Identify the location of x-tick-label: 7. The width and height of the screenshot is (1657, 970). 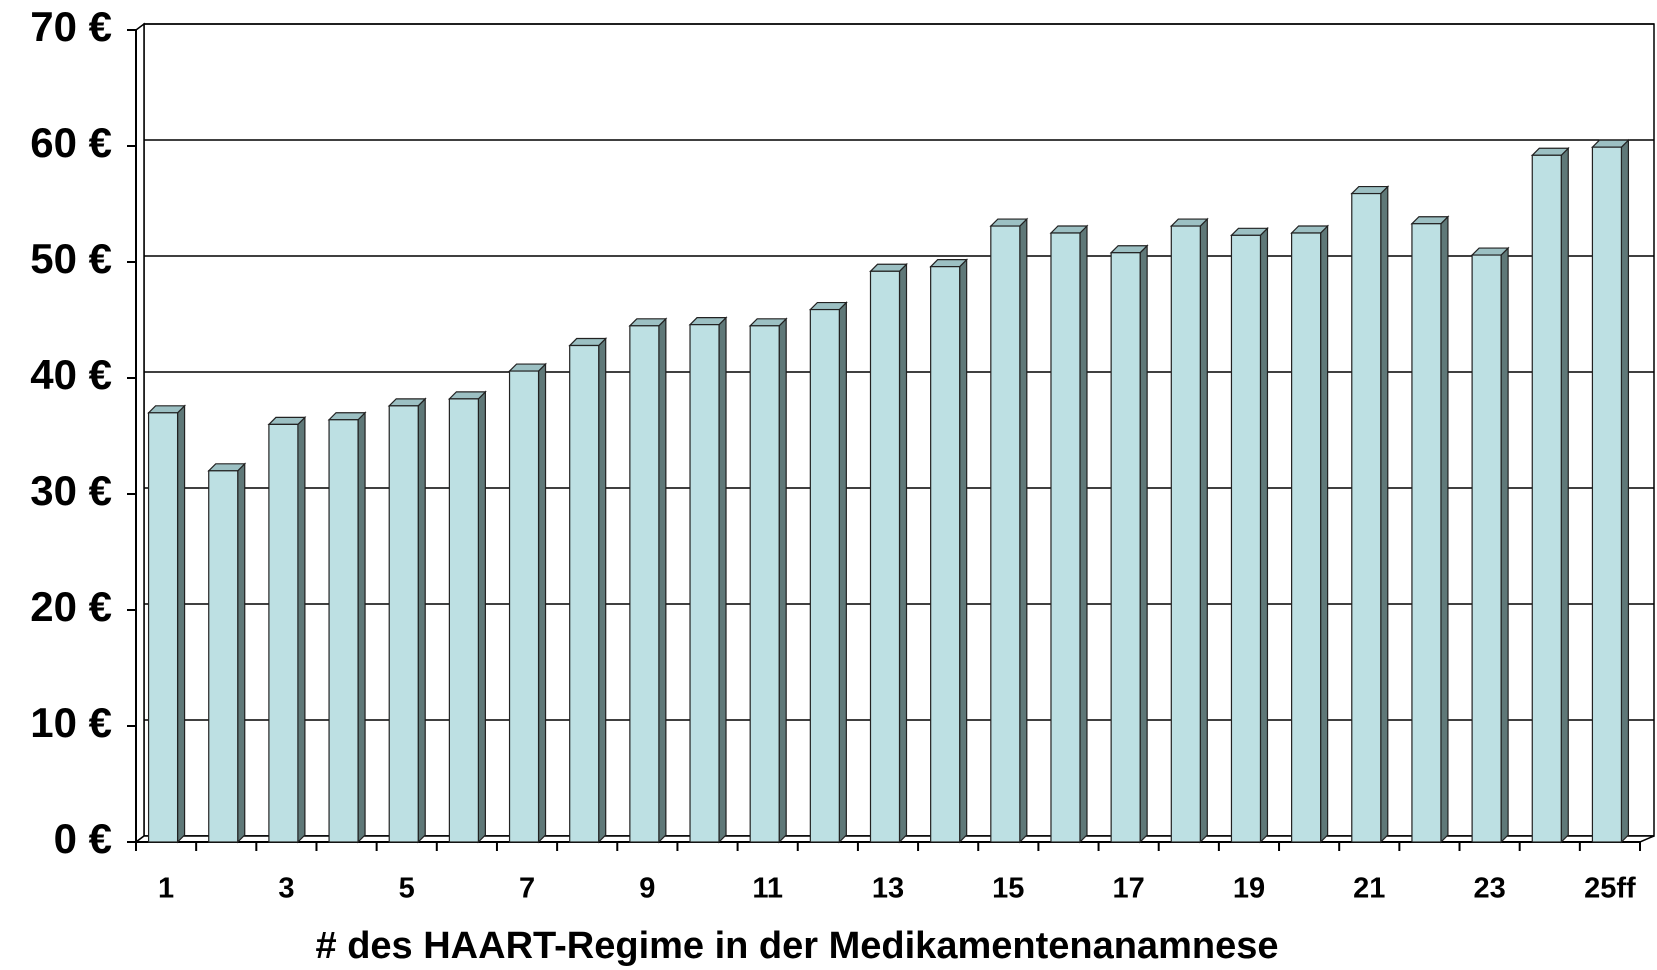
(527, 889).